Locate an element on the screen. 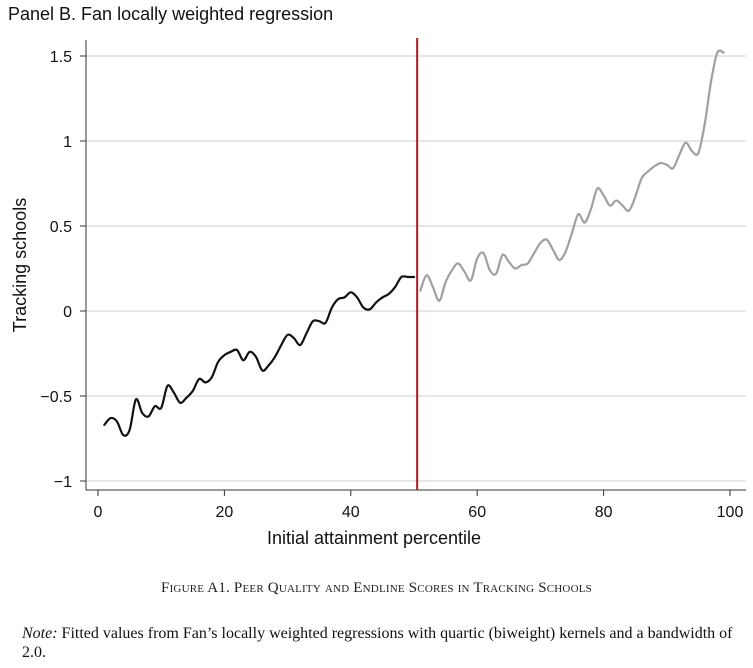 This screenshot has height=668, width=753. y-axis-label: Tracking schools is located at coordinates (20, 265).